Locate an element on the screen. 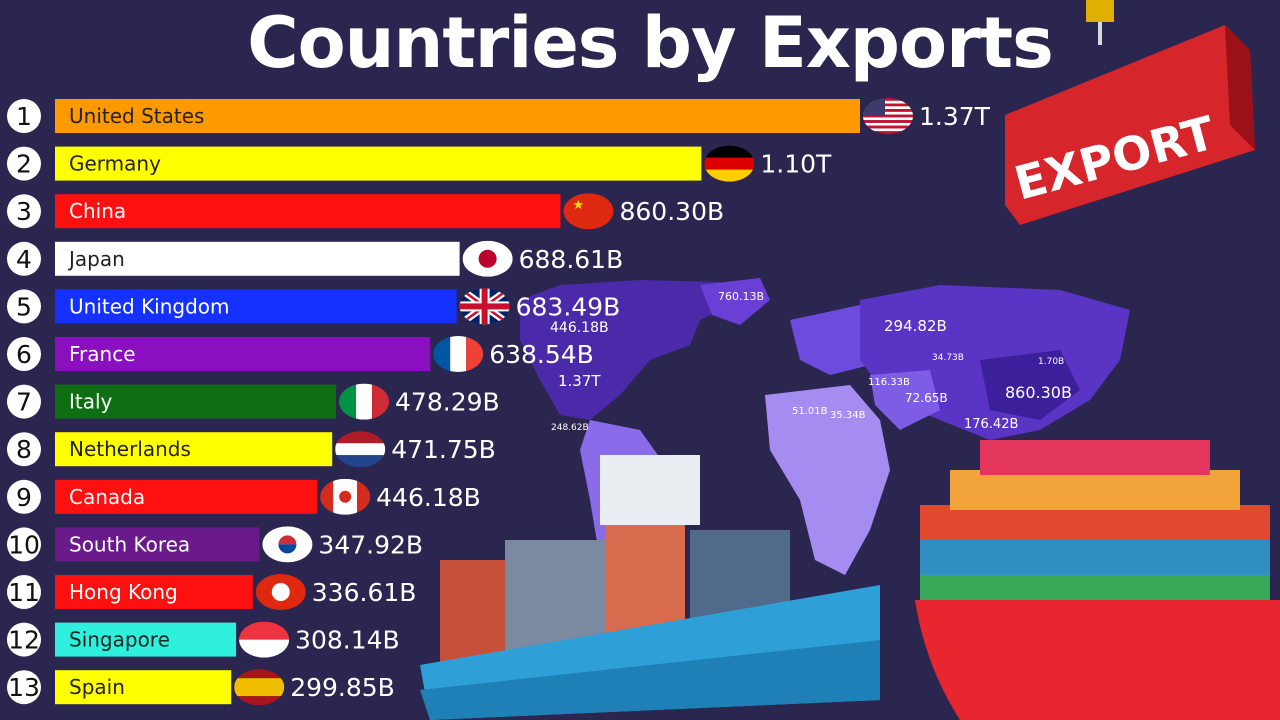  bar-label: France is located at coordinates (102, 354).